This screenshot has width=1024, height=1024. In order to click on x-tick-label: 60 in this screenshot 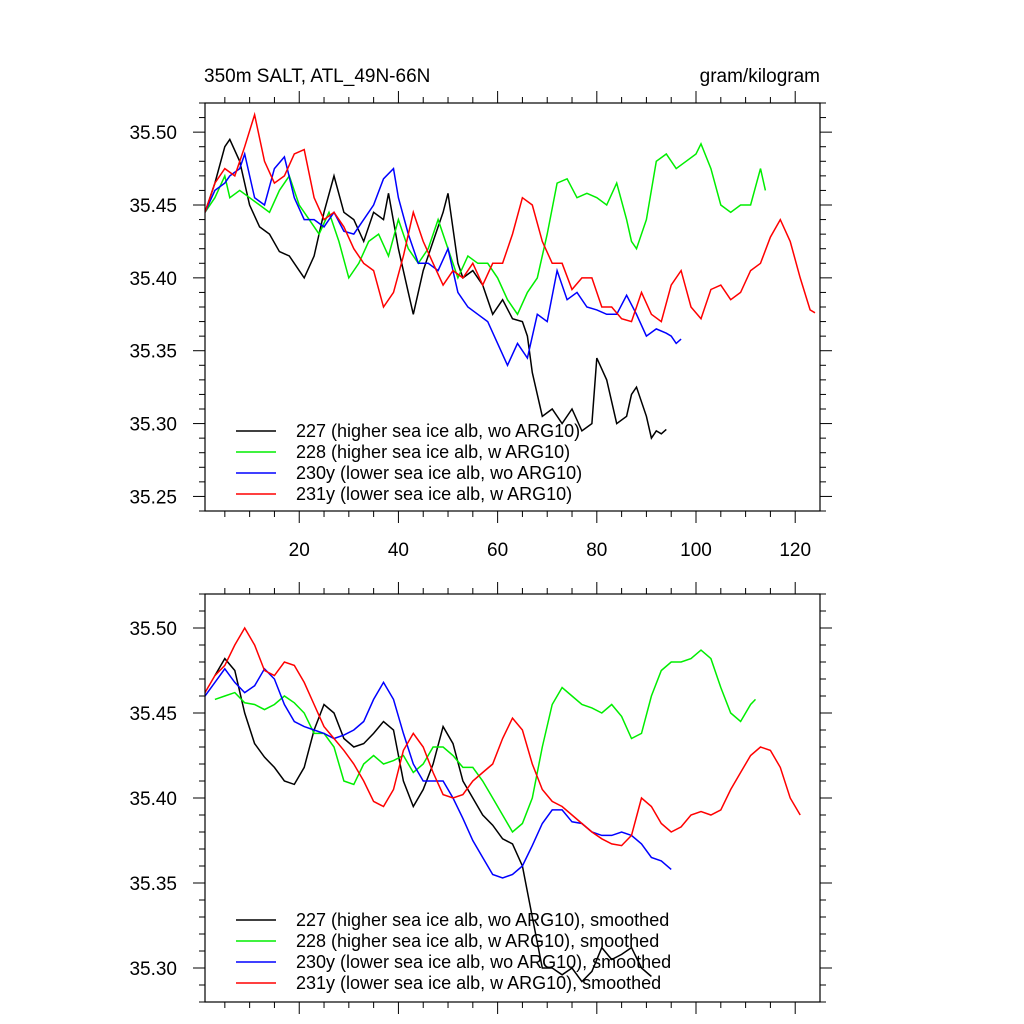, I will do `click(497, 550)`.